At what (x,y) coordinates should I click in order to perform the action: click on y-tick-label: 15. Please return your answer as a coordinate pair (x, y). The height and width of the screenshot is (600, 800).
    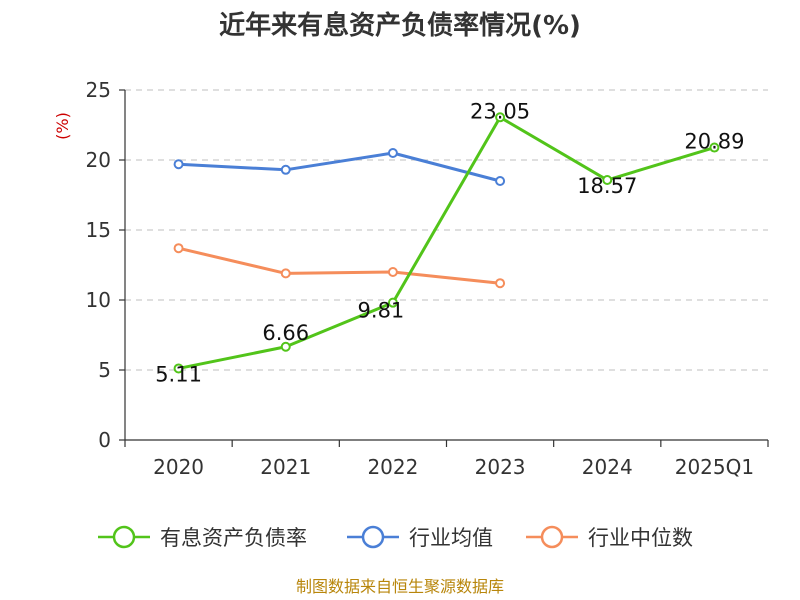
    Looking at the image, I should click on (98, 230).